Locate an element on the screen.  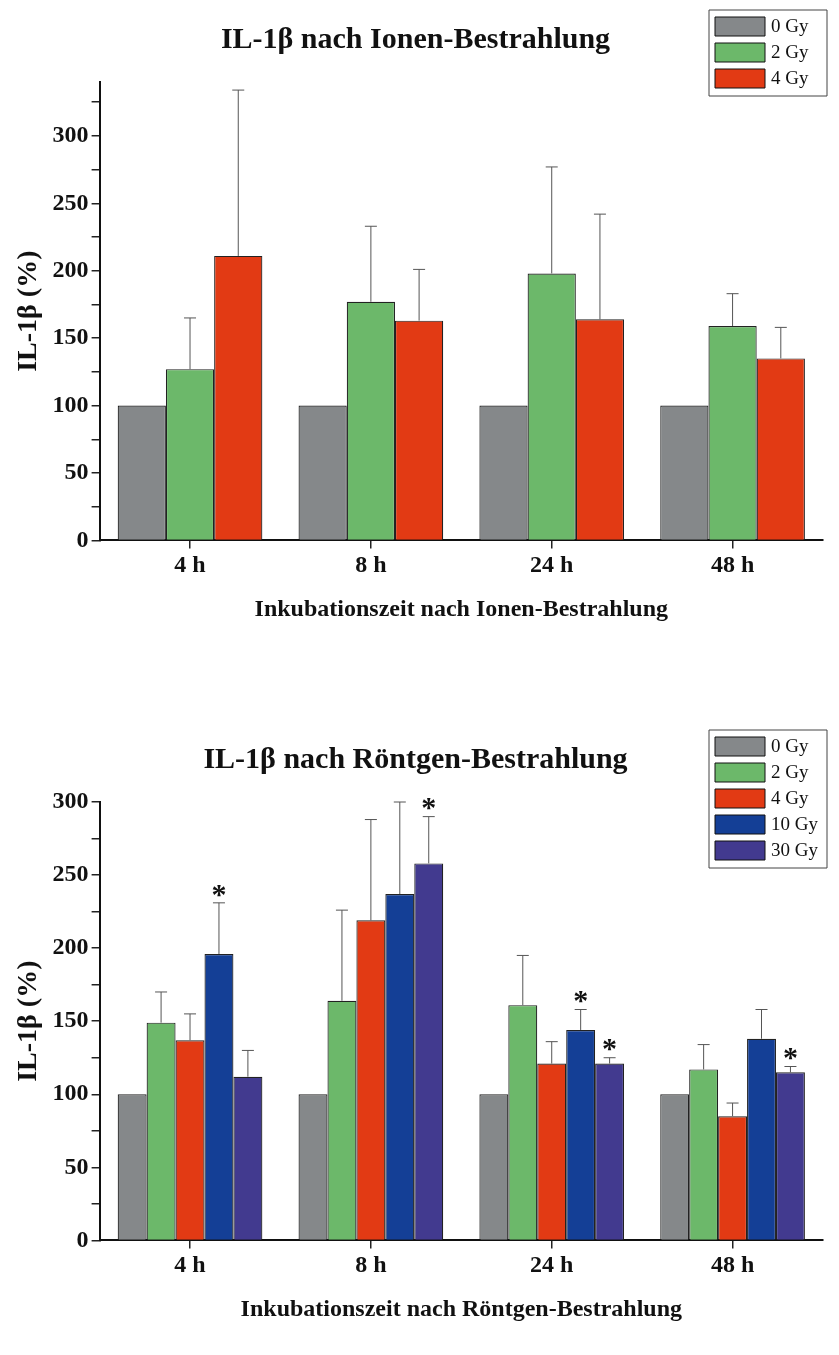
legend-label: 10 Gy is located at coordinates (795, 823).